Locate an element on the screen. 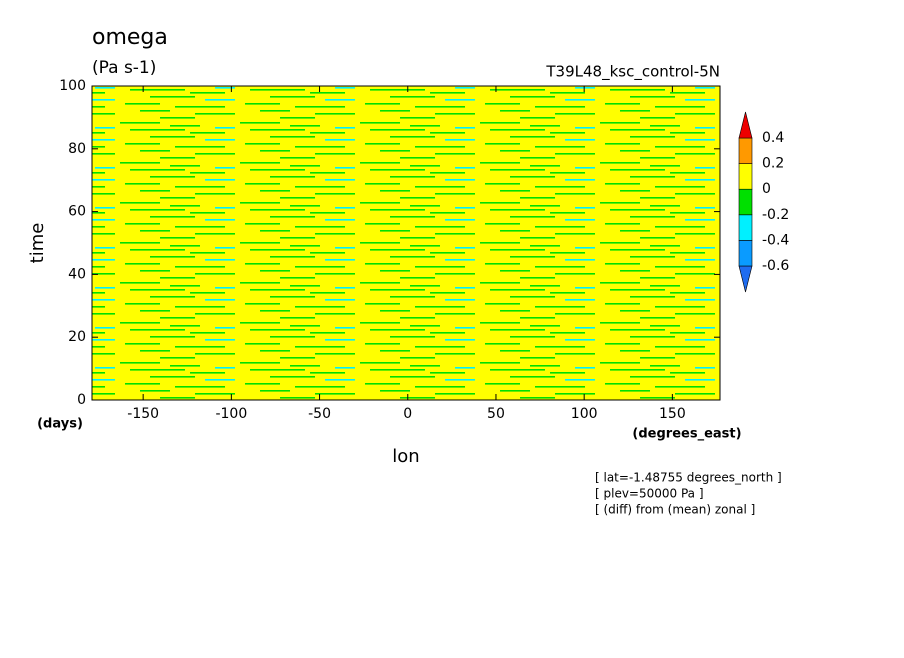  x-tick-label: 50 is located at coordinates (496, 414).